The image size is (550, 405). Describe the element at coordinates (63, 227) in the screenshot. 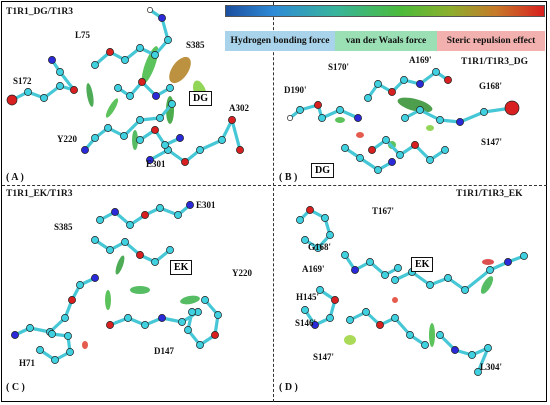

I see `residue-label: S385` at that location.